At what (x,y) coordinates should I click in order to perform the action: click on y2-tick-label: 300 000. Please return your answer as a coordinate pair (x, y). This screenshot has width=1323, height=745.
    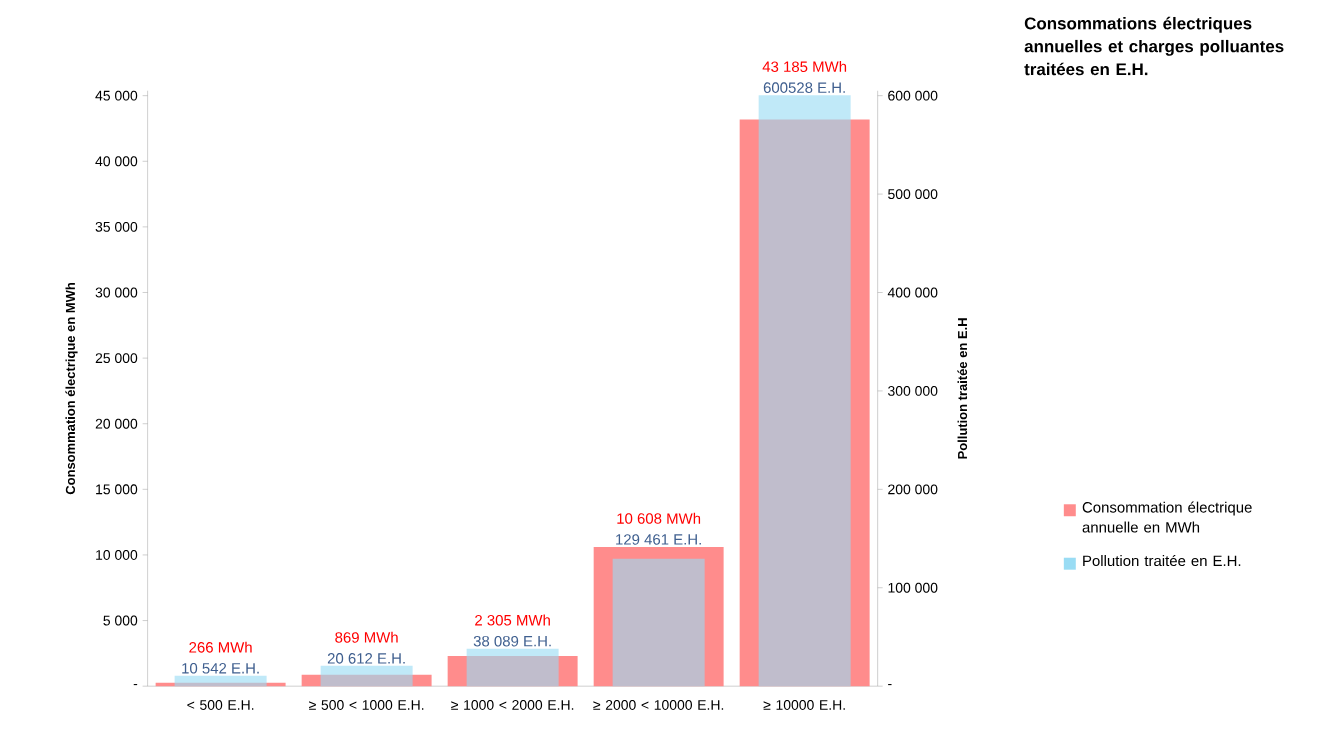
    Looking at the image, I should click on (913, 390).